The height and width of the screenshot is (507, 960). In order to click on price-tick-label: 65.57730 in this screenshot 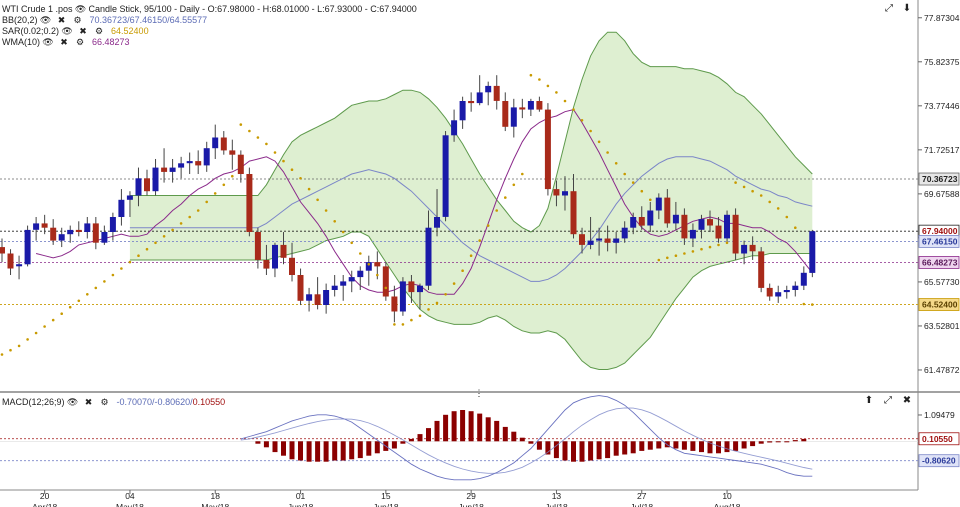, I will do `click(942, 282)`.